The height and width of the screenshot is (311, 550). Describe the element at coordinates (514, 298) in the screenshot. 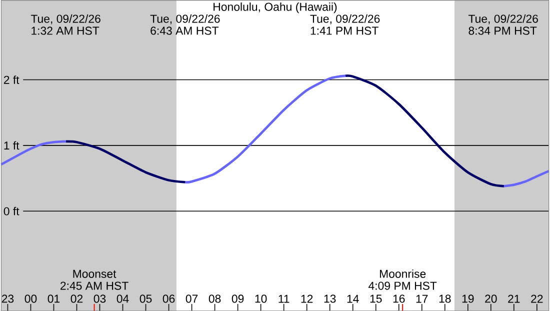

I see `x-tick-label: 21` at that location.